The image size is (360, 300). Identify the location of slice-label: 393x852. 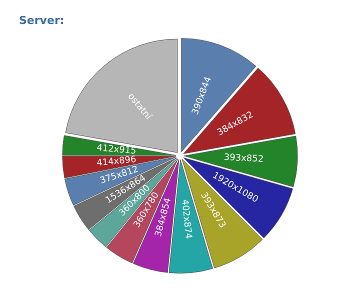
(244, 158).